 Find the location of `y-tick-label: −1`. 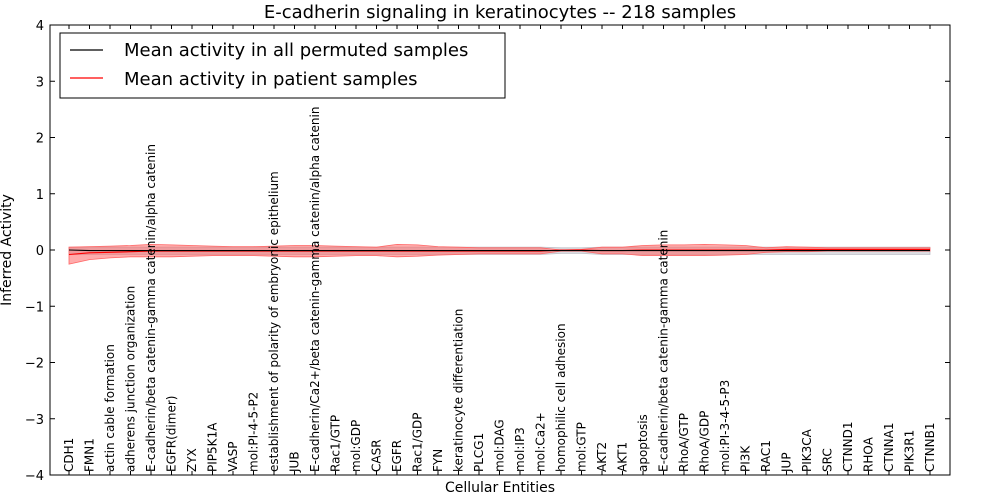

y-tick-label: −1 is located at coordinates (34, 307).